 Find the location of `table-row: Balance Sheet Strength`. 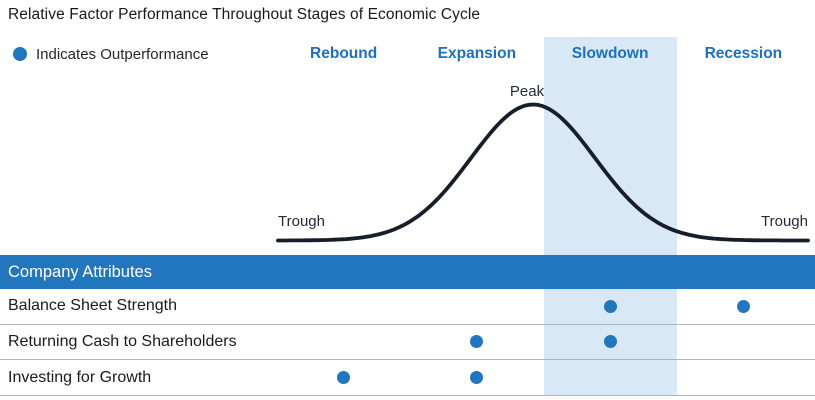

table-row: Balance Sheet Strength is located at coordinates (407, 307).